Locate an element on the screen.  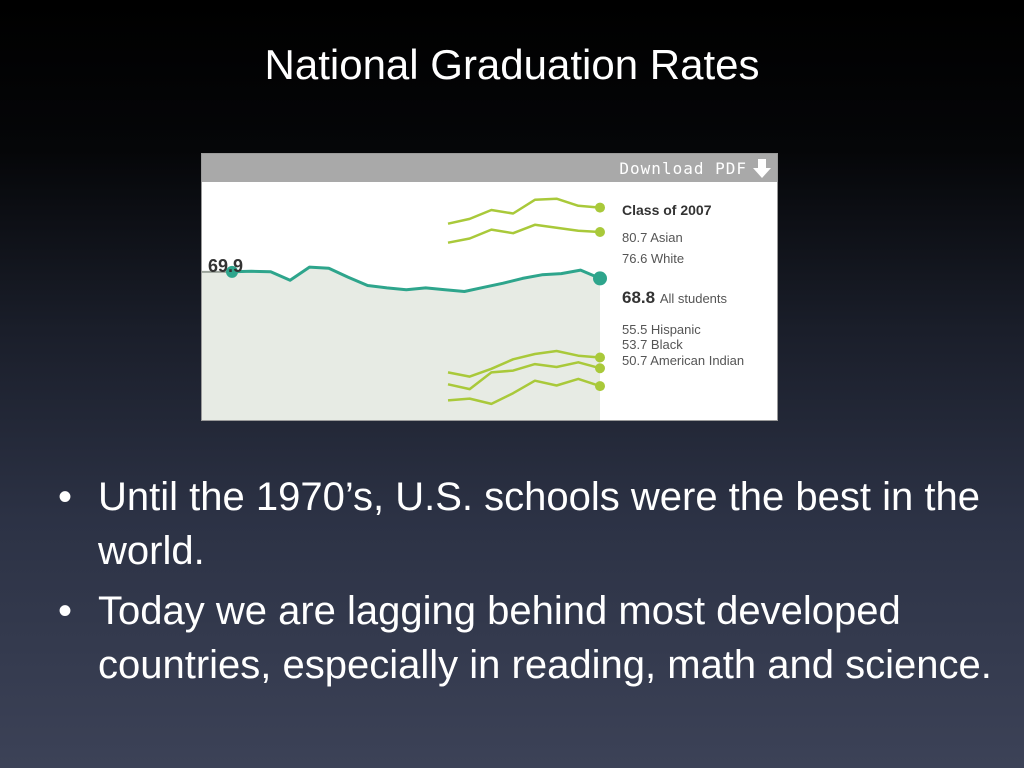
series-label: 80.7 Asian is located at coordinates (652, 237).